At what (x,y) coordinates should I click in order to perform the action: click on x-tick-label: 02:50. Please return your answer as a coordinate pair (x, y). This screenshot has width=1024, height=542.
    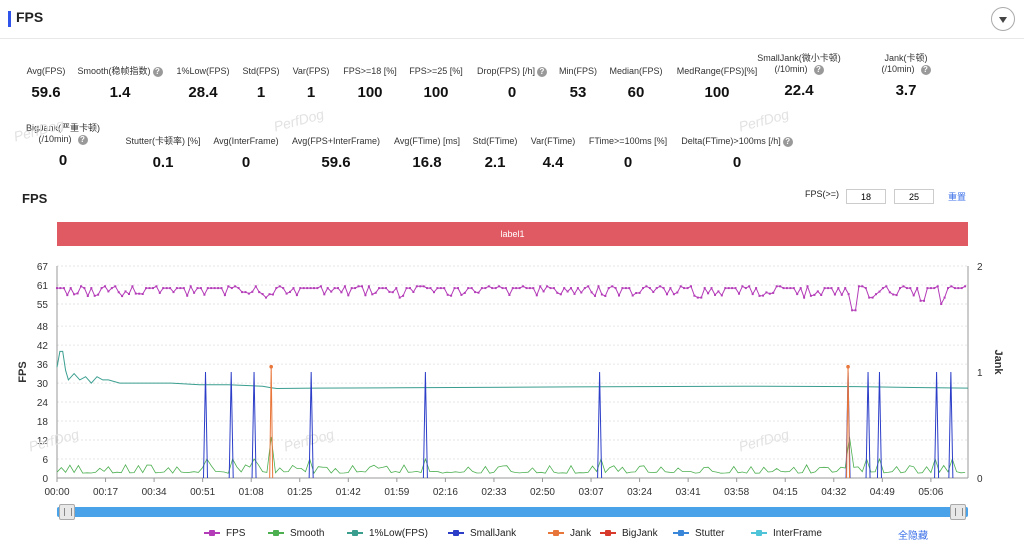
    Looking at the image, I should click on (542, 492).